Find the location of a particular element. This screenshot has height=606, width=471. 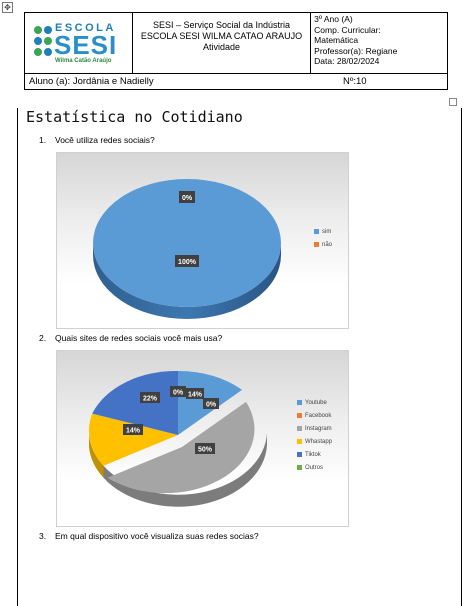

pie-chart-1: 0% 100% is located at coordinates (187, 249).